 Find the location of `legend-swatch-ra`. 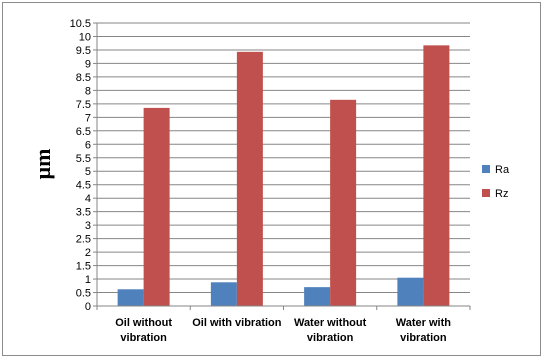

legend-swatch-ra is located at coordinates (486, 169).